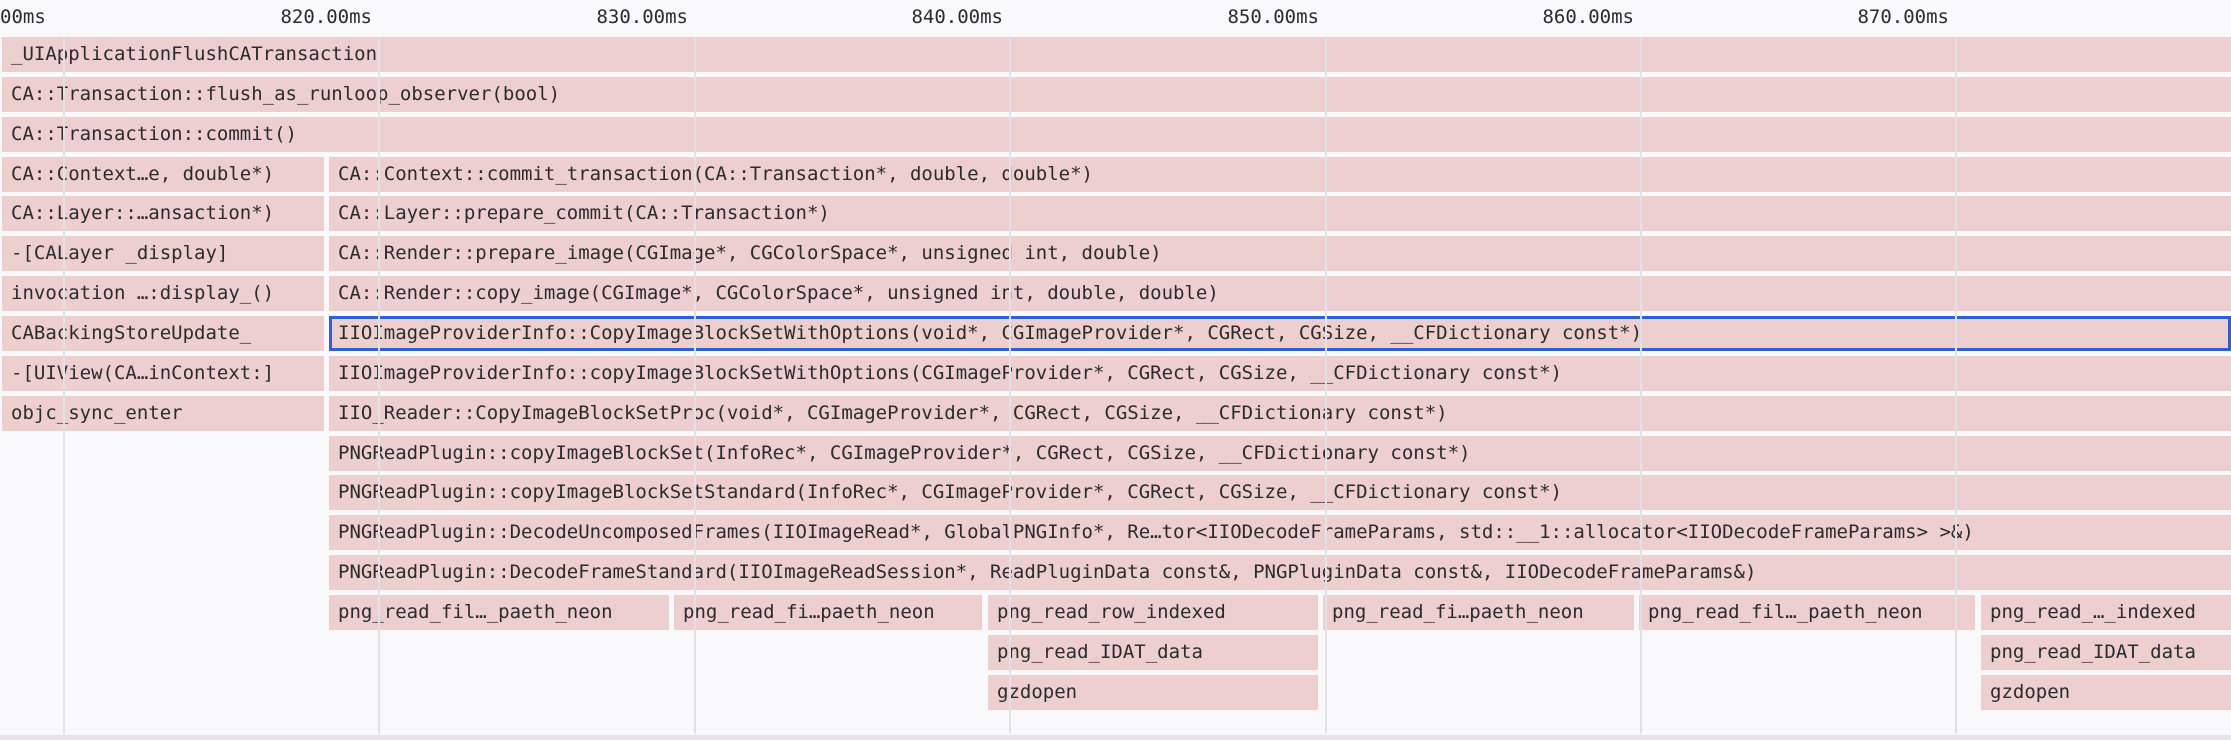 This screenshot has width=2231, height=740. Describe the element at coordinates (1115, 737) in the screenshot. I see `horizontal-scrollbar` at that location.